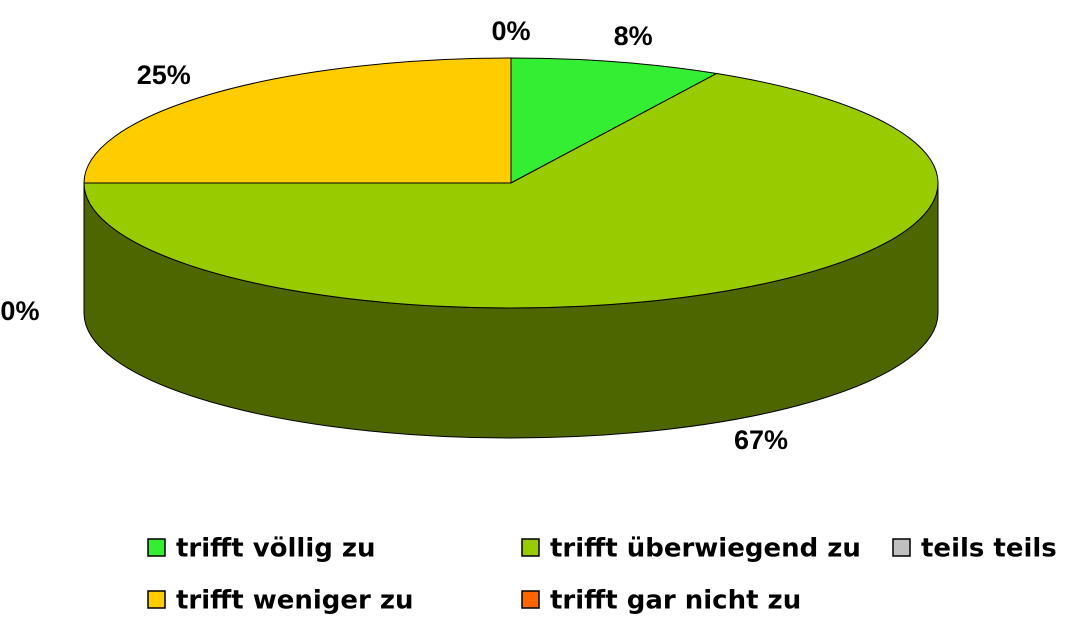 This screenshot has width=1070, height=619. I want to click on value-label: 8%, so click(633, 36).